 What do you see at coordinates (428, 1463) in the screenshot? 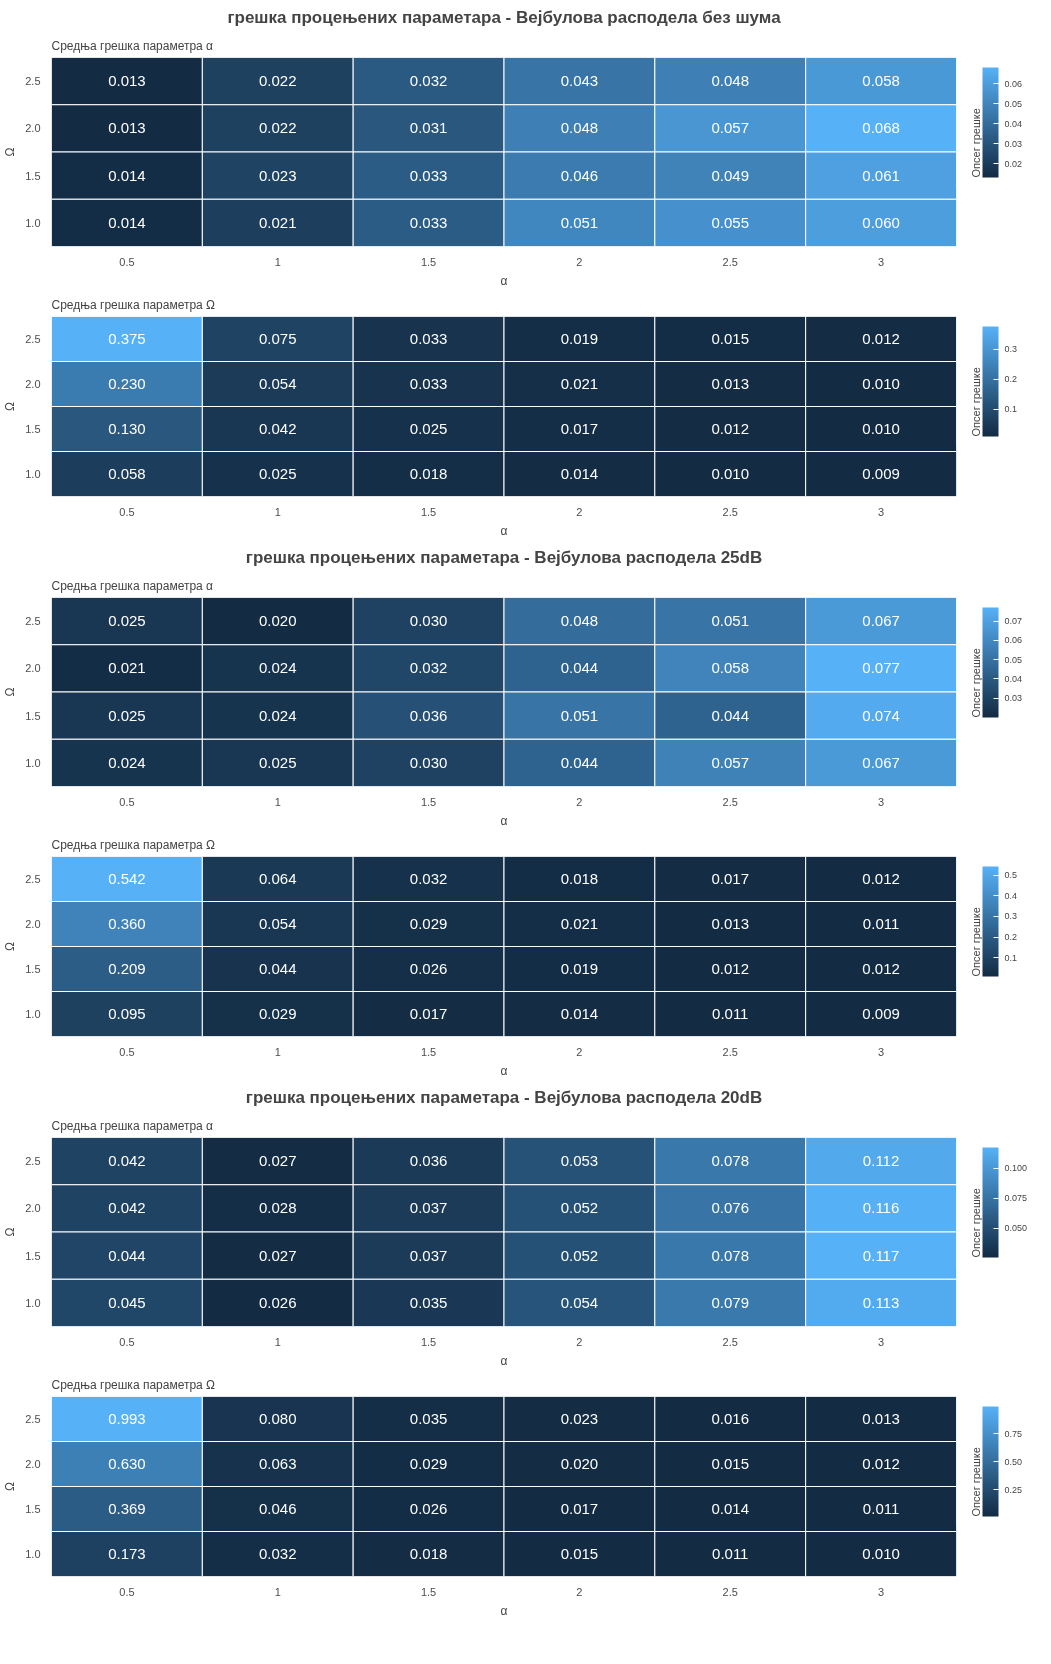
I see `data-label: 0.029` at bounding box center [428, 1463].